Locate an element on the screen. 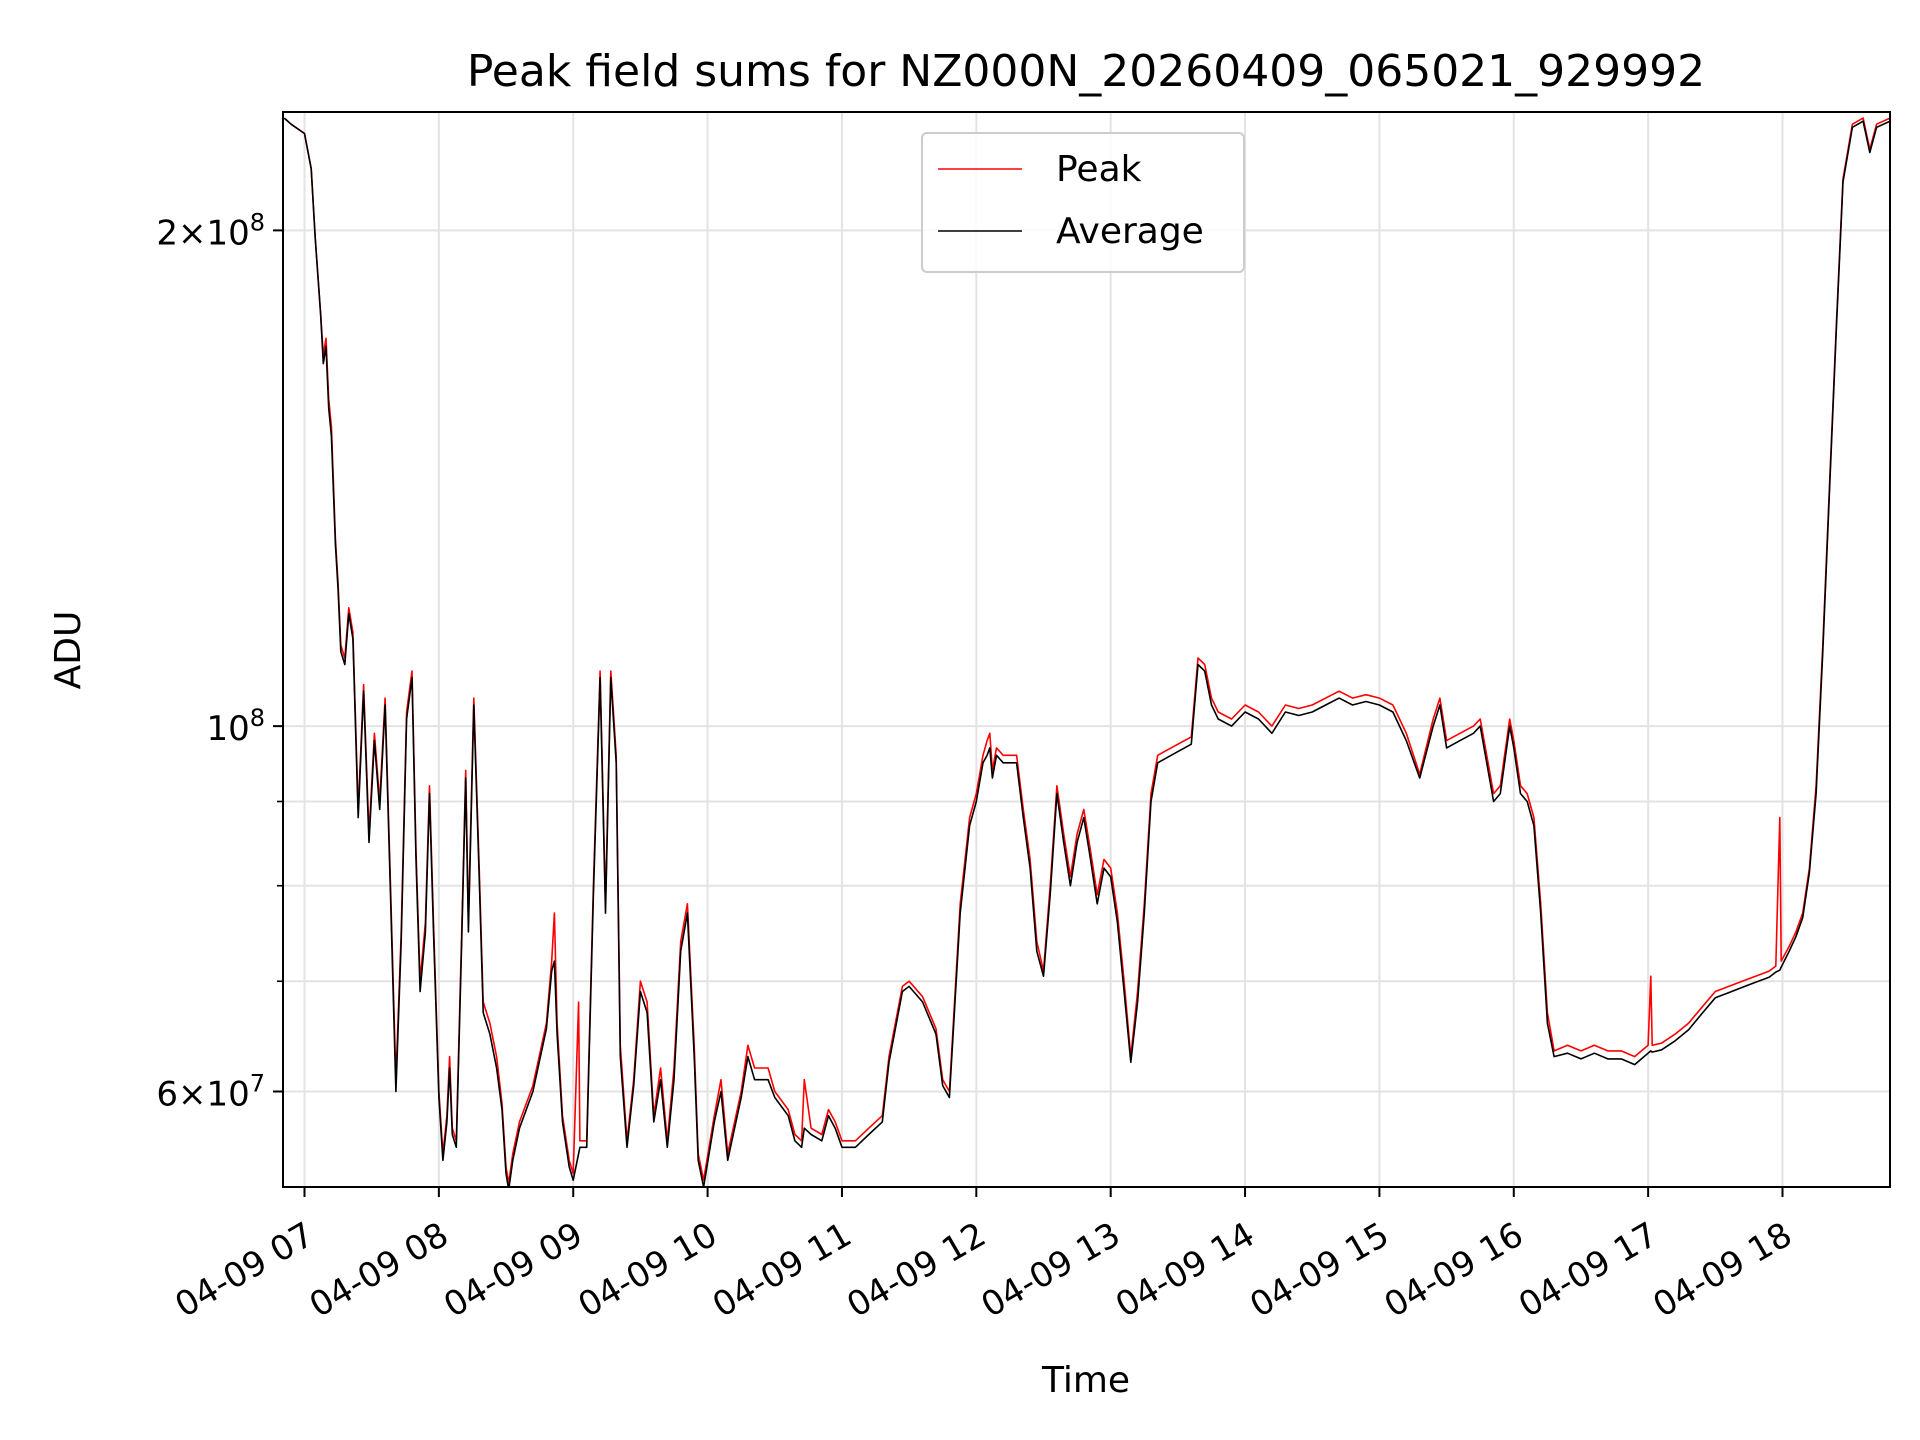 The height and width of the screenshot is (1440, 1920). y-tick-exponent: 7 is located at coordinates (257, 1083).